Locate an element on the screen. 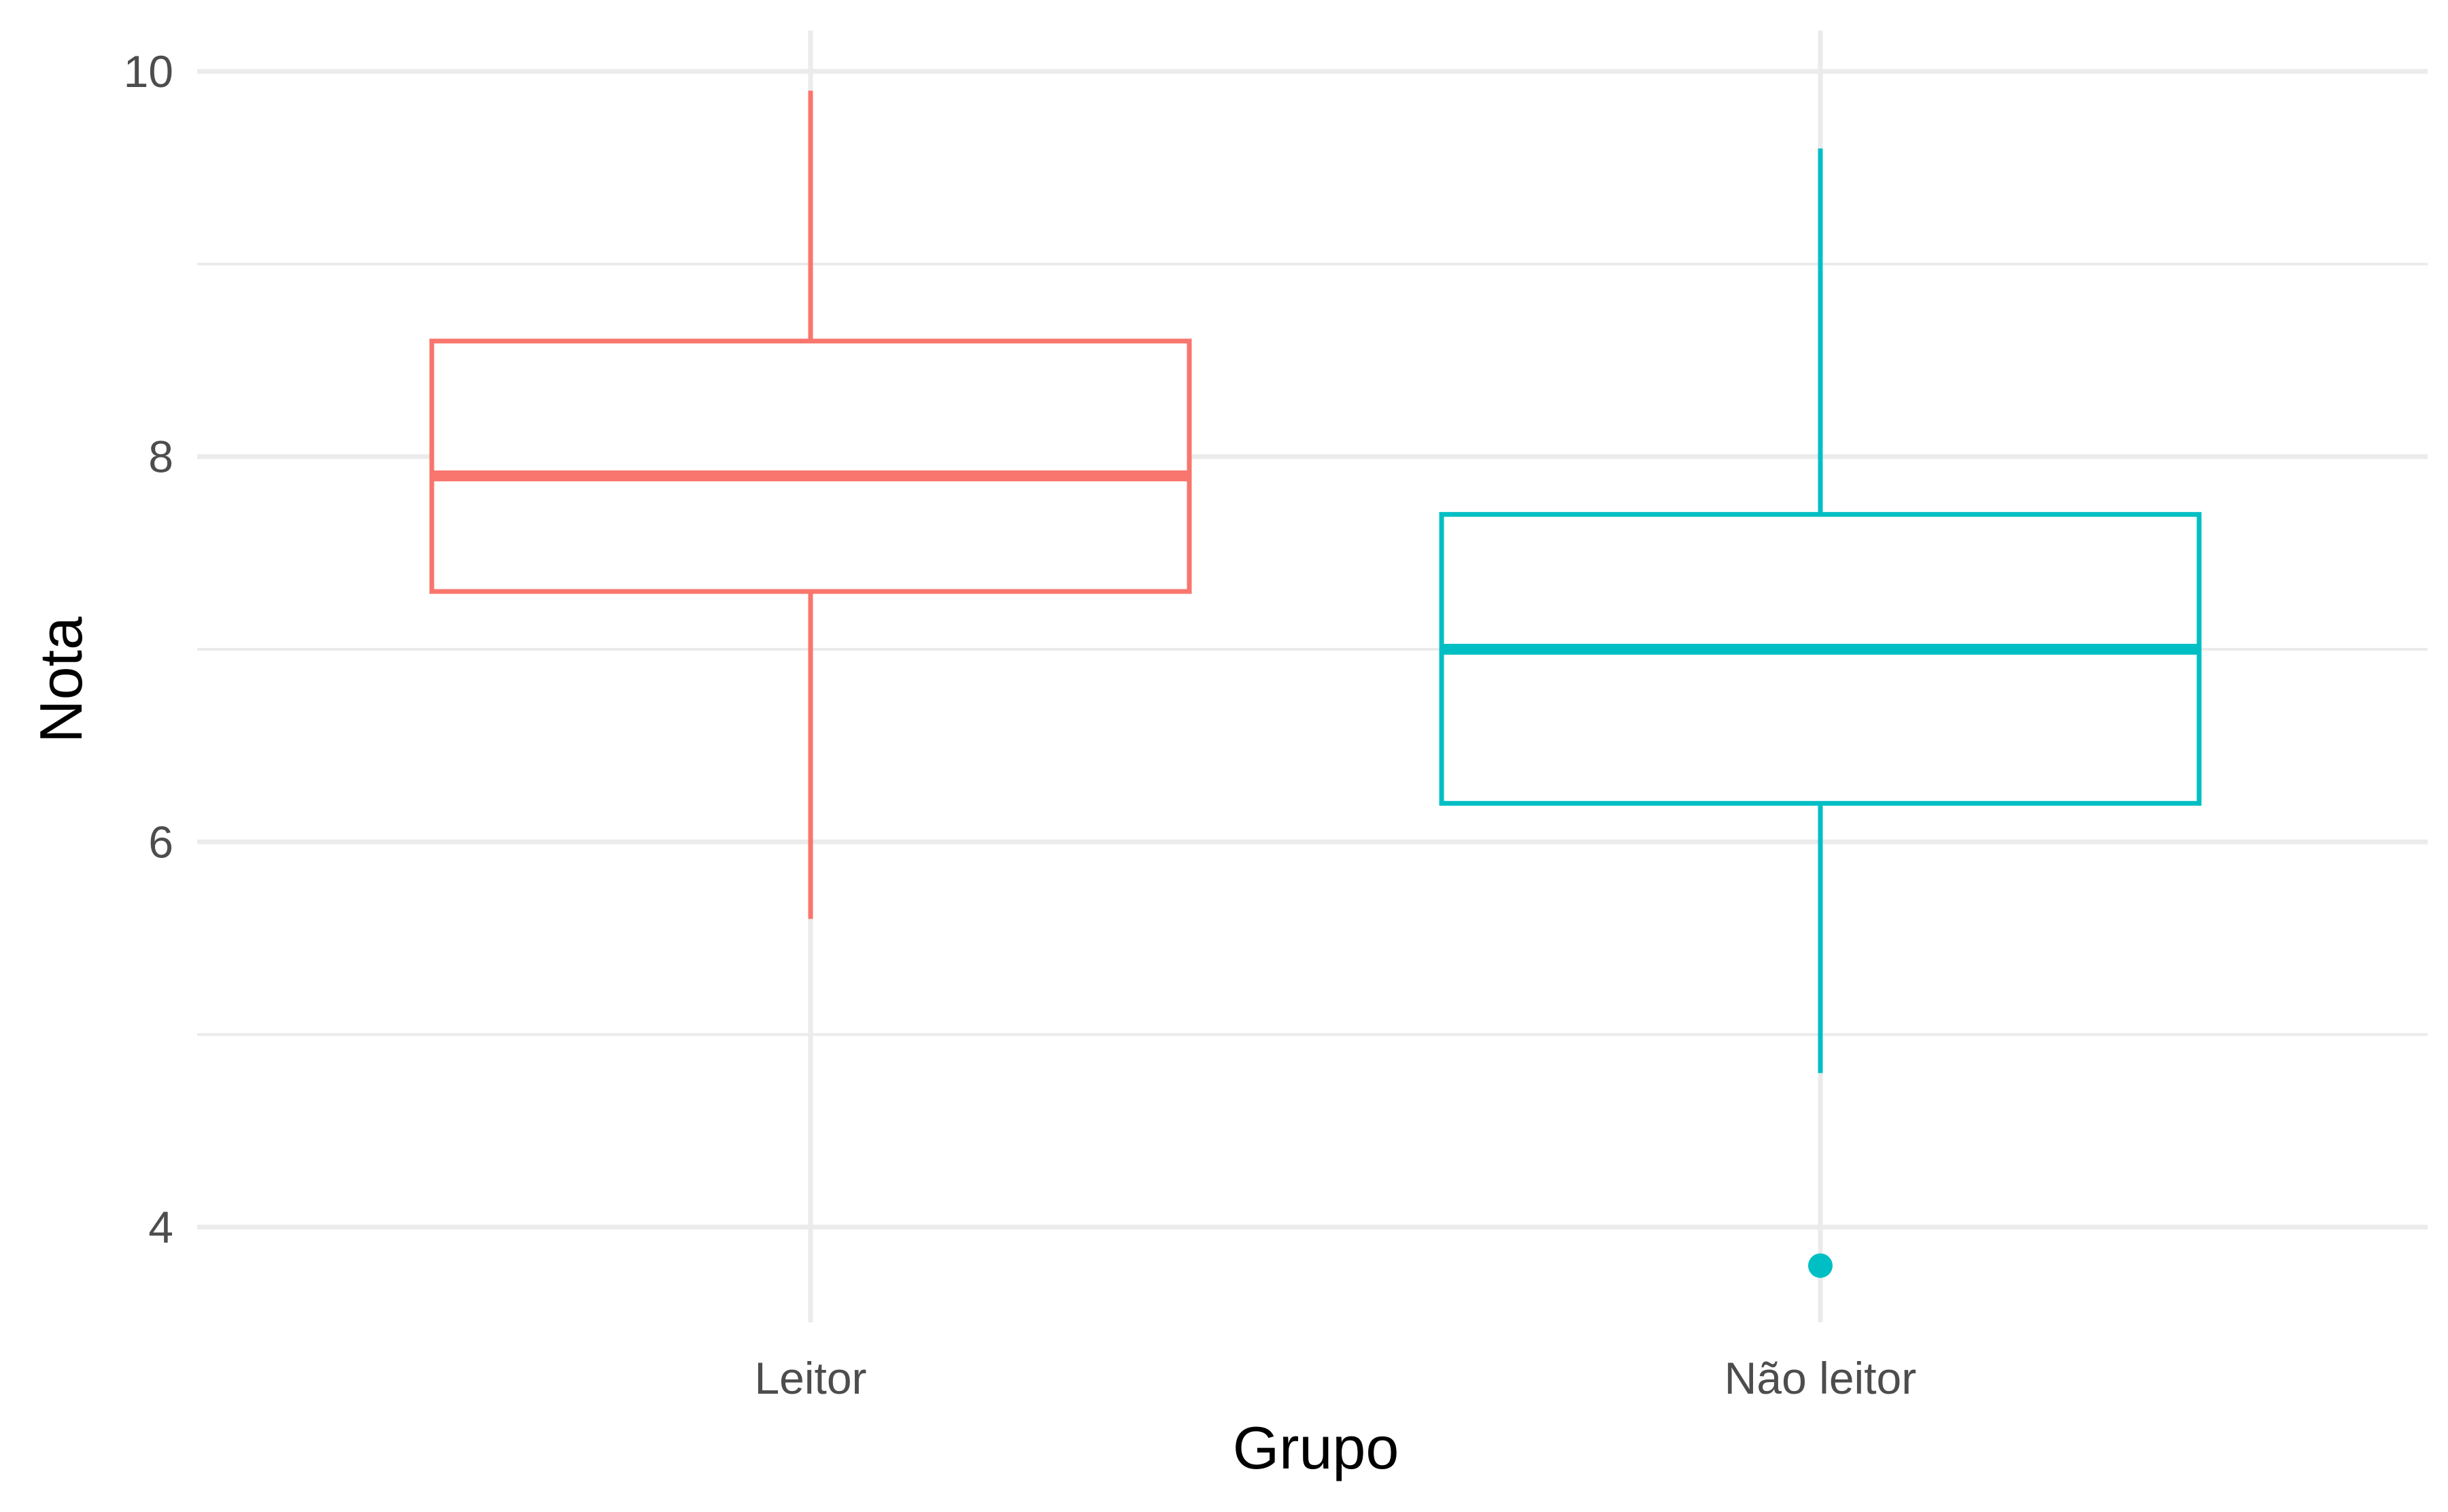 Image resolution: width=2448 pixels, height=1512 pixels. x-axis-title: Grupo is located at coordinates (1316, 1447).